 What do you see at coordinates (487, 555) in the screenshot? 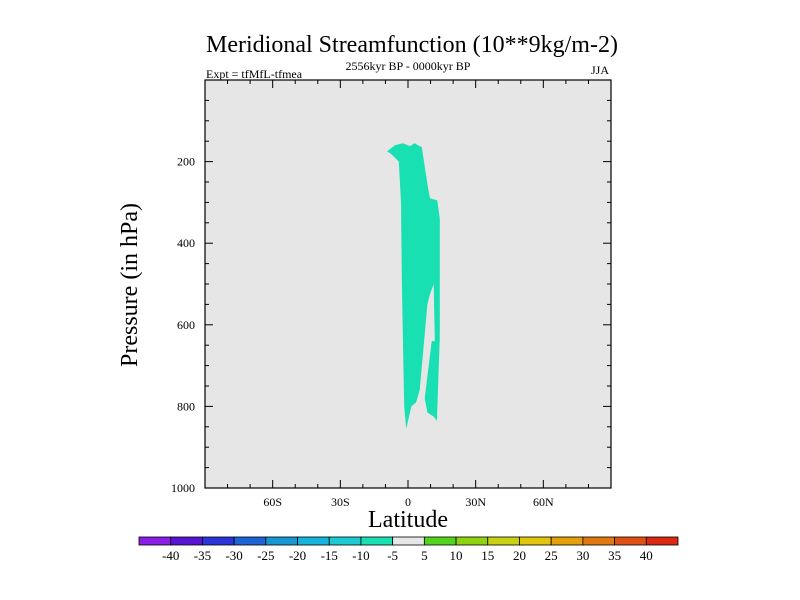
I see `colorbar-label: 15` at bounding box center [487, 555].